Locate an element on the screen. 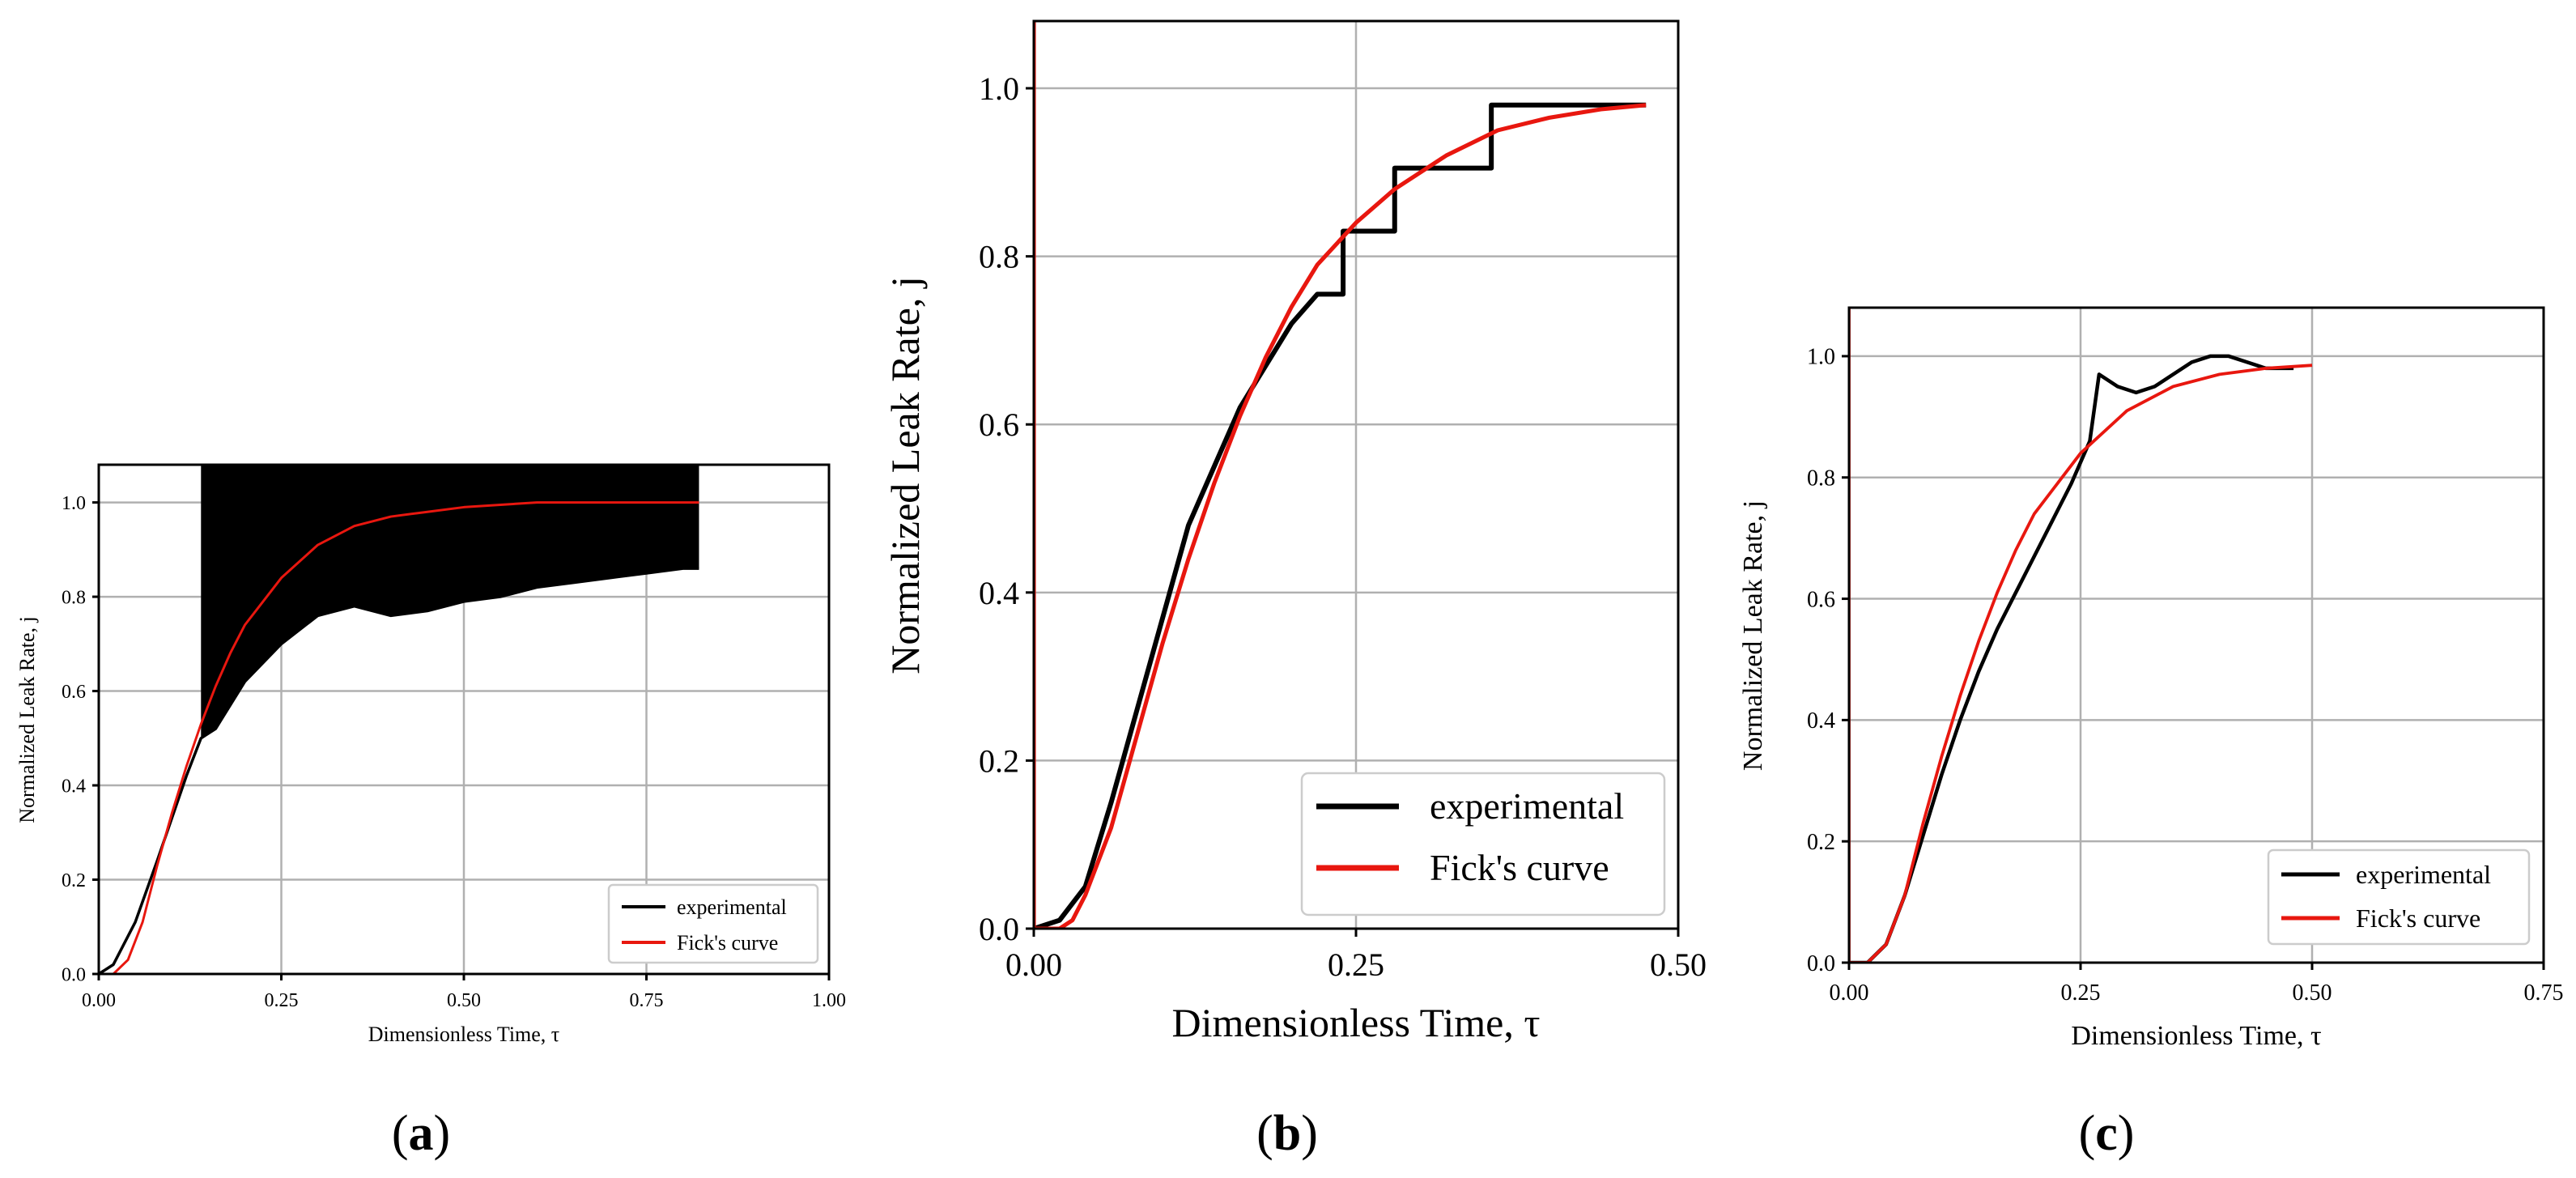 This screenshot has width=2576, height=1178. panel-c-ytick-label-0: 0.0 is located at coordinates (1821, 963).